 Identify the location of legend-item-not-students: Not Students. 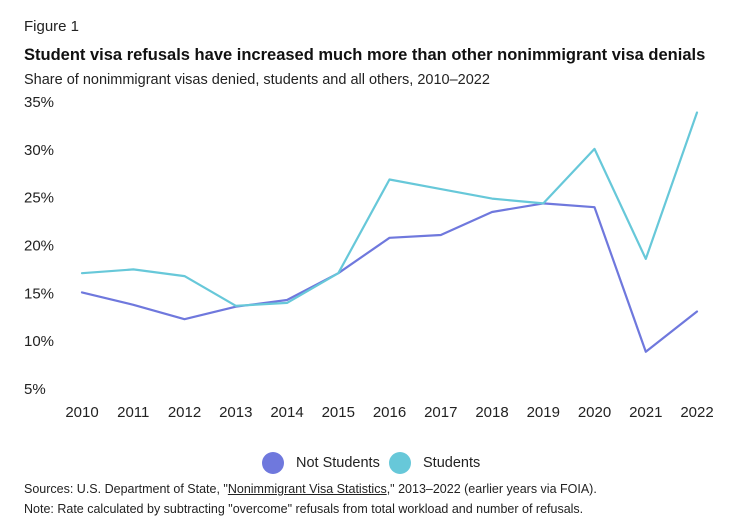
(321, 463).